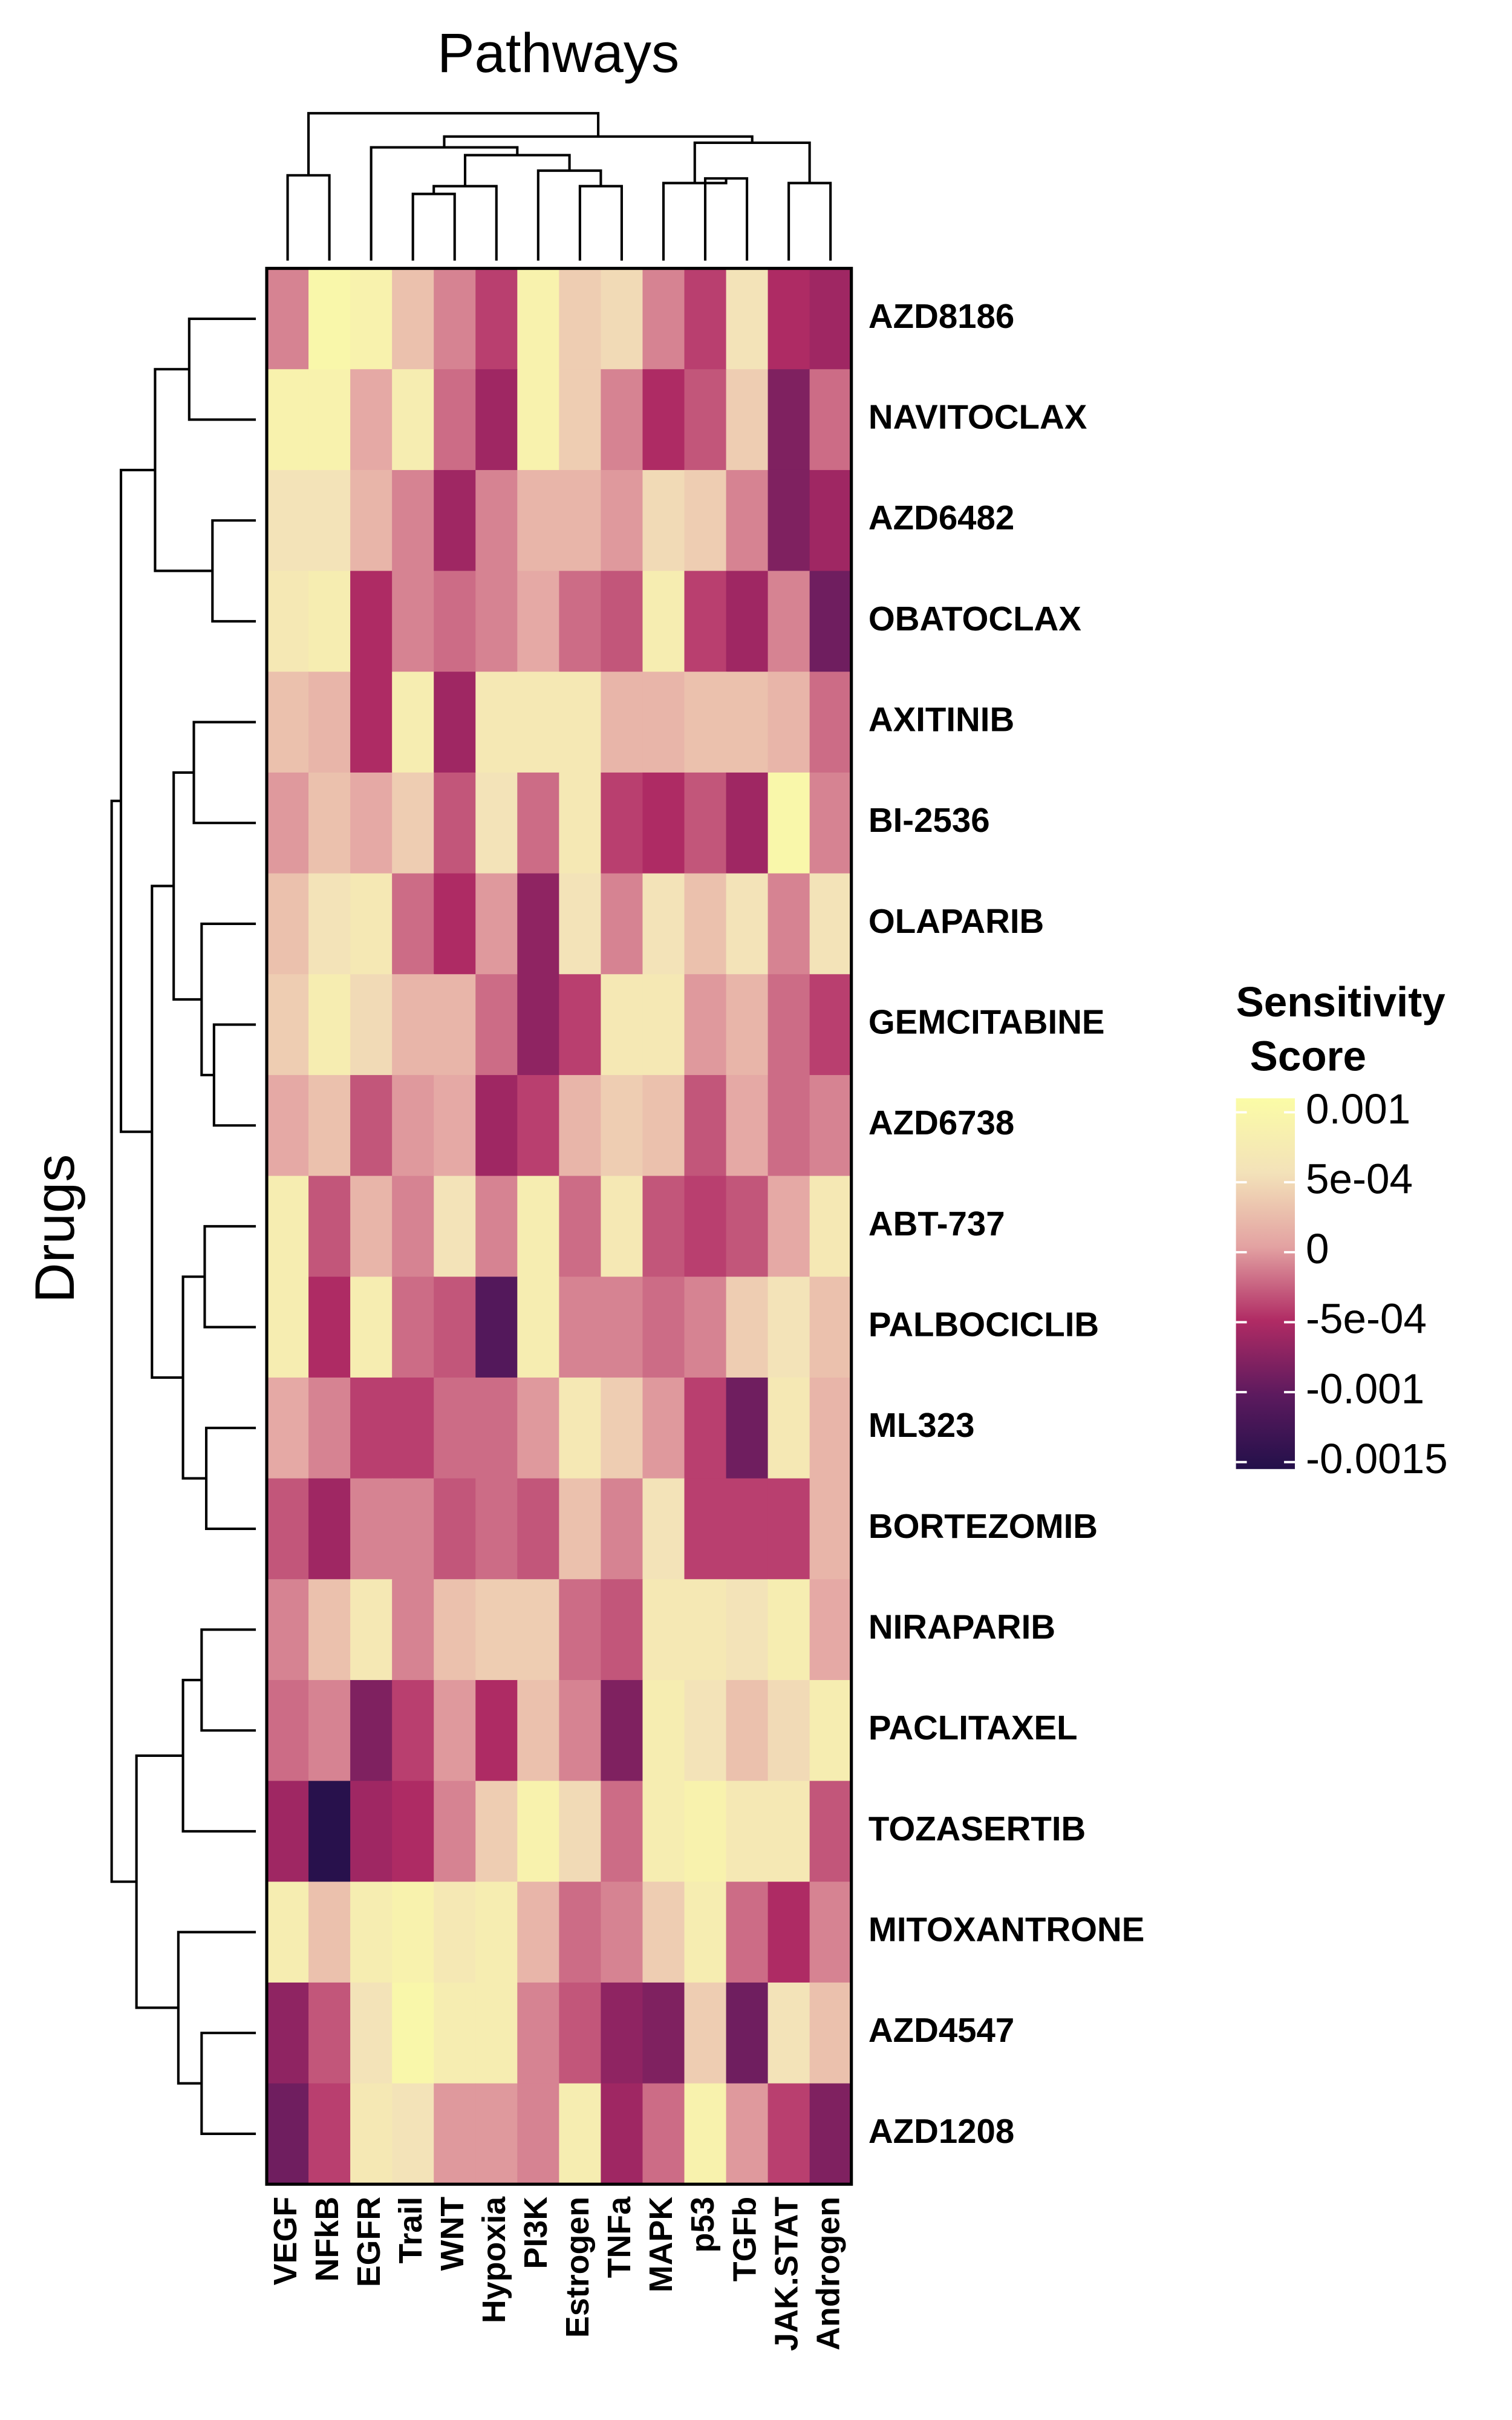  Describe the element at coordinates (369, 2242) in the screenshot. I see `column-label: EGFR` at that location.